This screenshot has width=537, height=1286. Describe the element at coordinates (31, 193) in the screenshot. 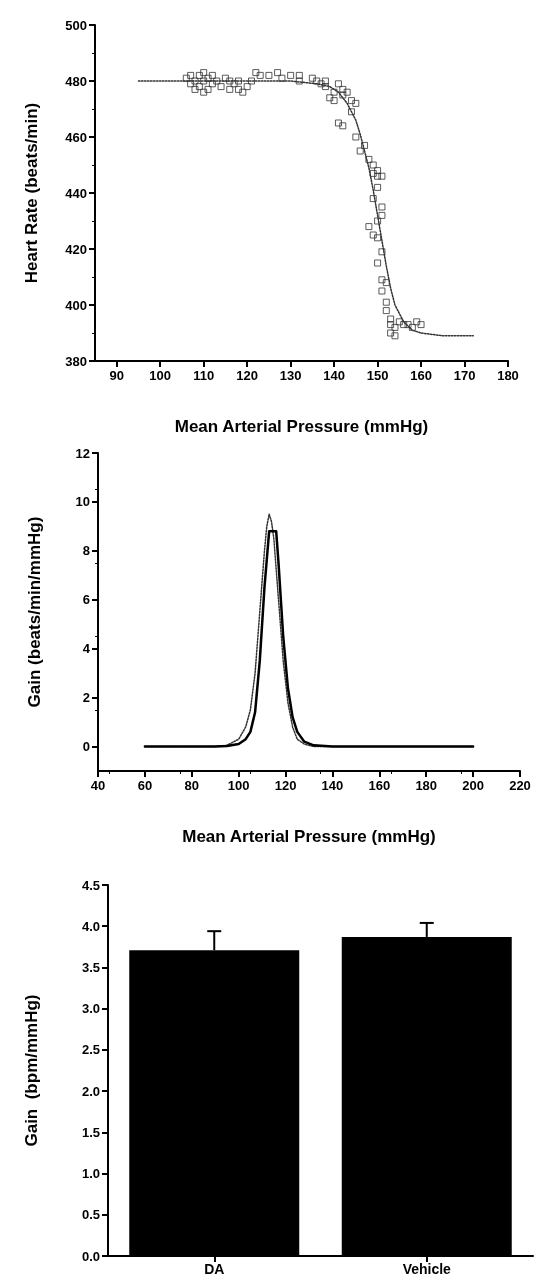

I see `y-axis-title: Heart Rate (beats/min)` at that location.